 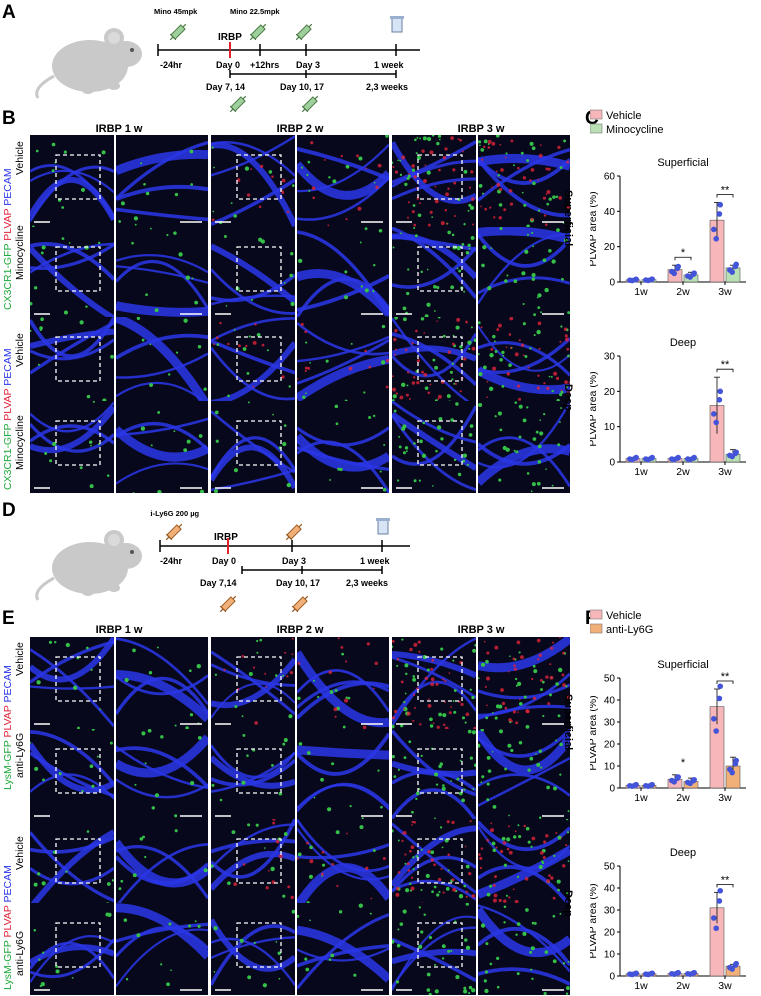 I want to click on y-tick-label: 10, so click(x=610, y=955).